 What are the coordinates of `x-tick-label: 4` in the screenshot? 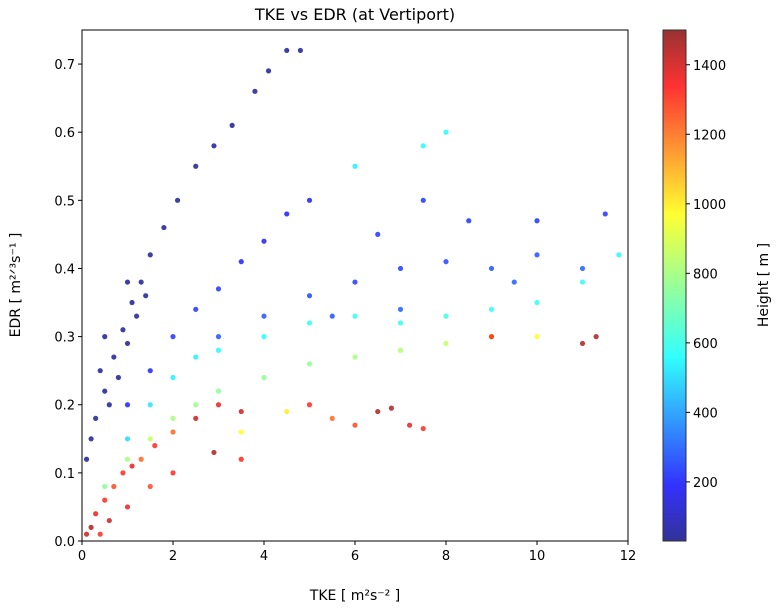 It's located at (264, 556).